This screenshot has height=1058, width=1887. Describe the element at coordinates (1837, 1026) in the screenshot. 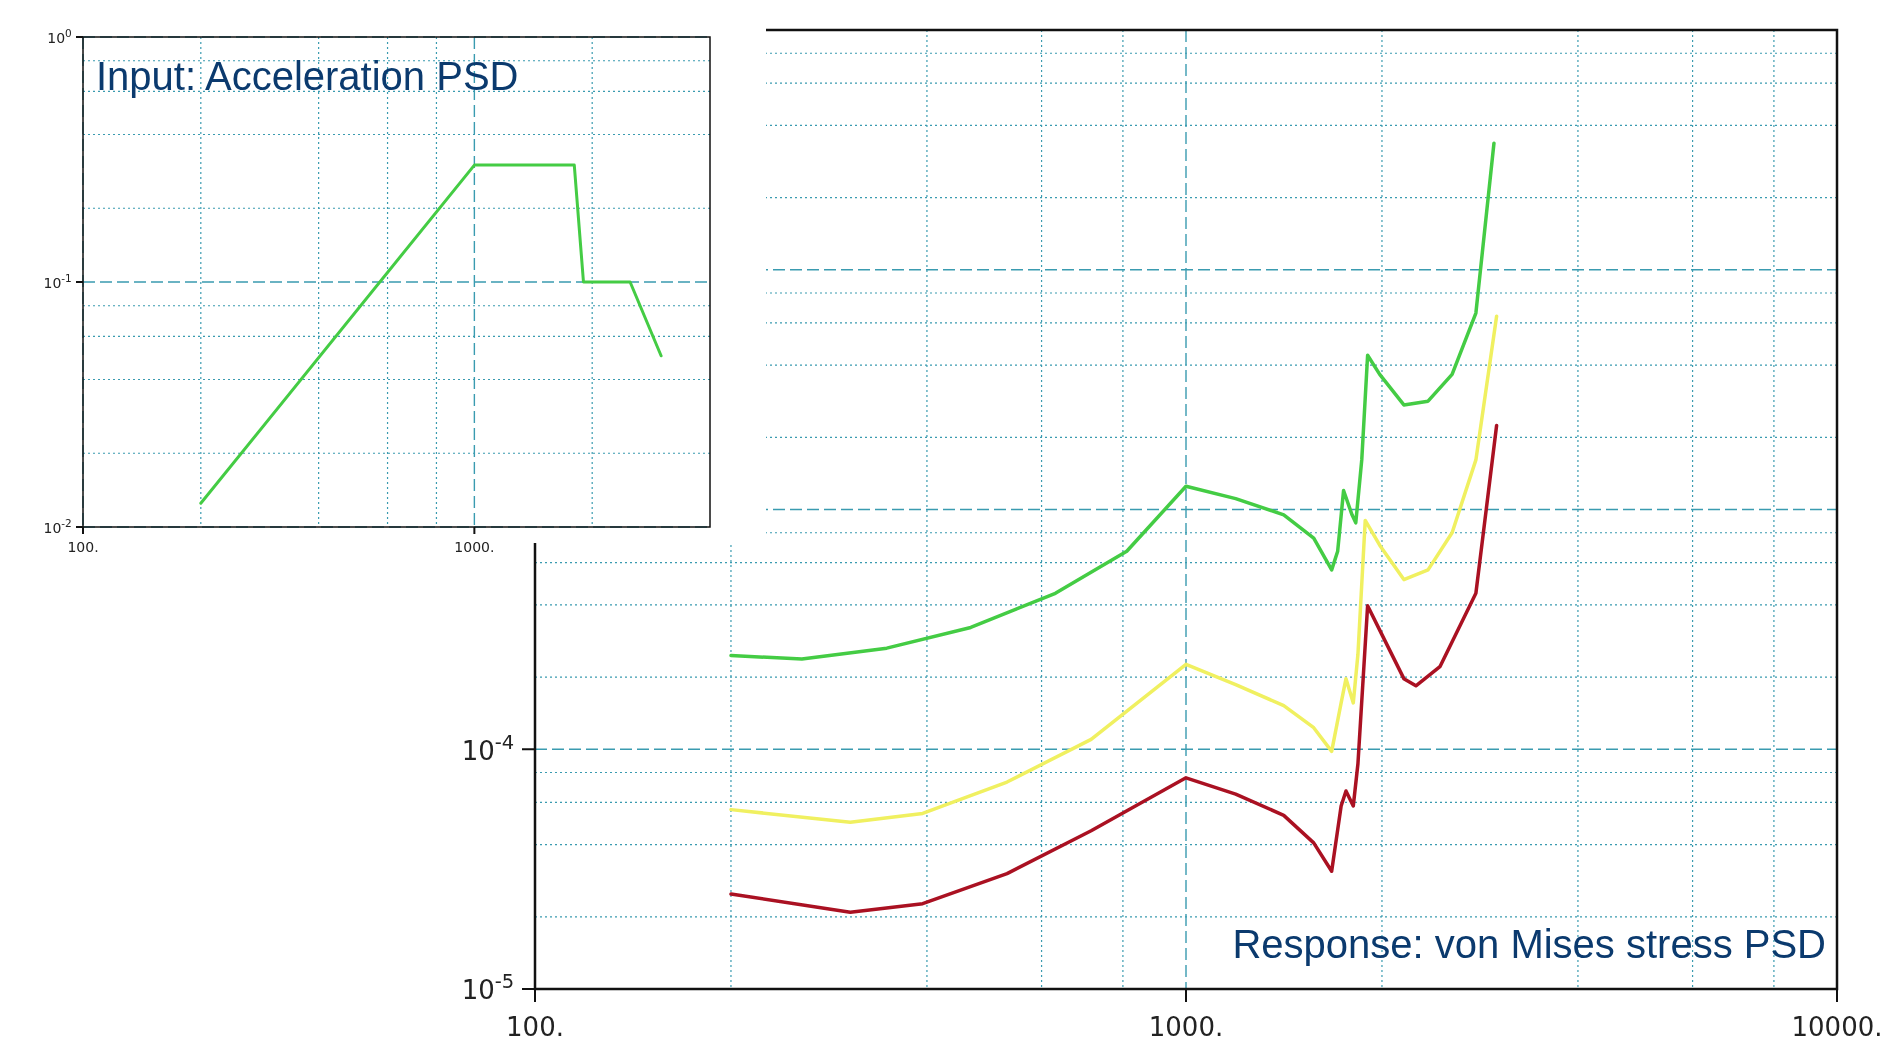

I see `x-tick-label: 10000.` at that location.